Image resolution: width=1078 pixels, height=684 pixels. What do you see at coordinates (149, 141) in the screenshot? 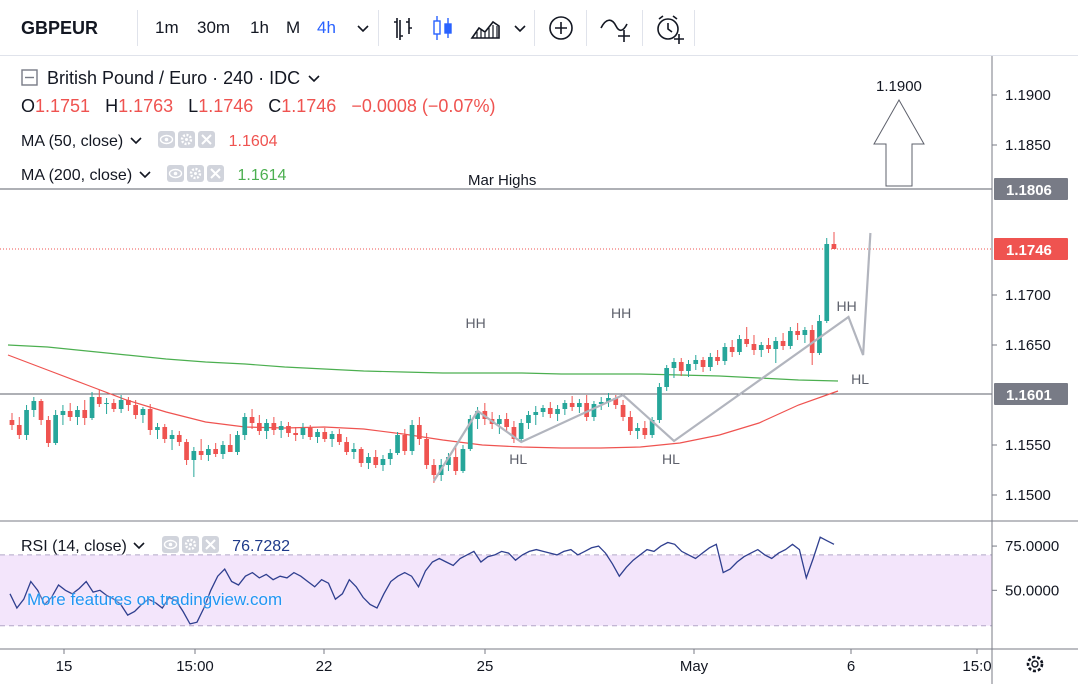
I see `ma50-row: MA (50, close) 1.1604` at bounding box center [149, 141].